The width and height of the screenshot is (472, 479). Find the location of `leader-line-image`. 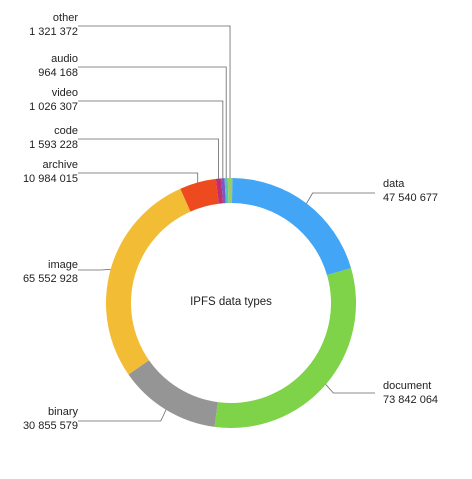

leader-line-image is located at coordinates (94, 269).